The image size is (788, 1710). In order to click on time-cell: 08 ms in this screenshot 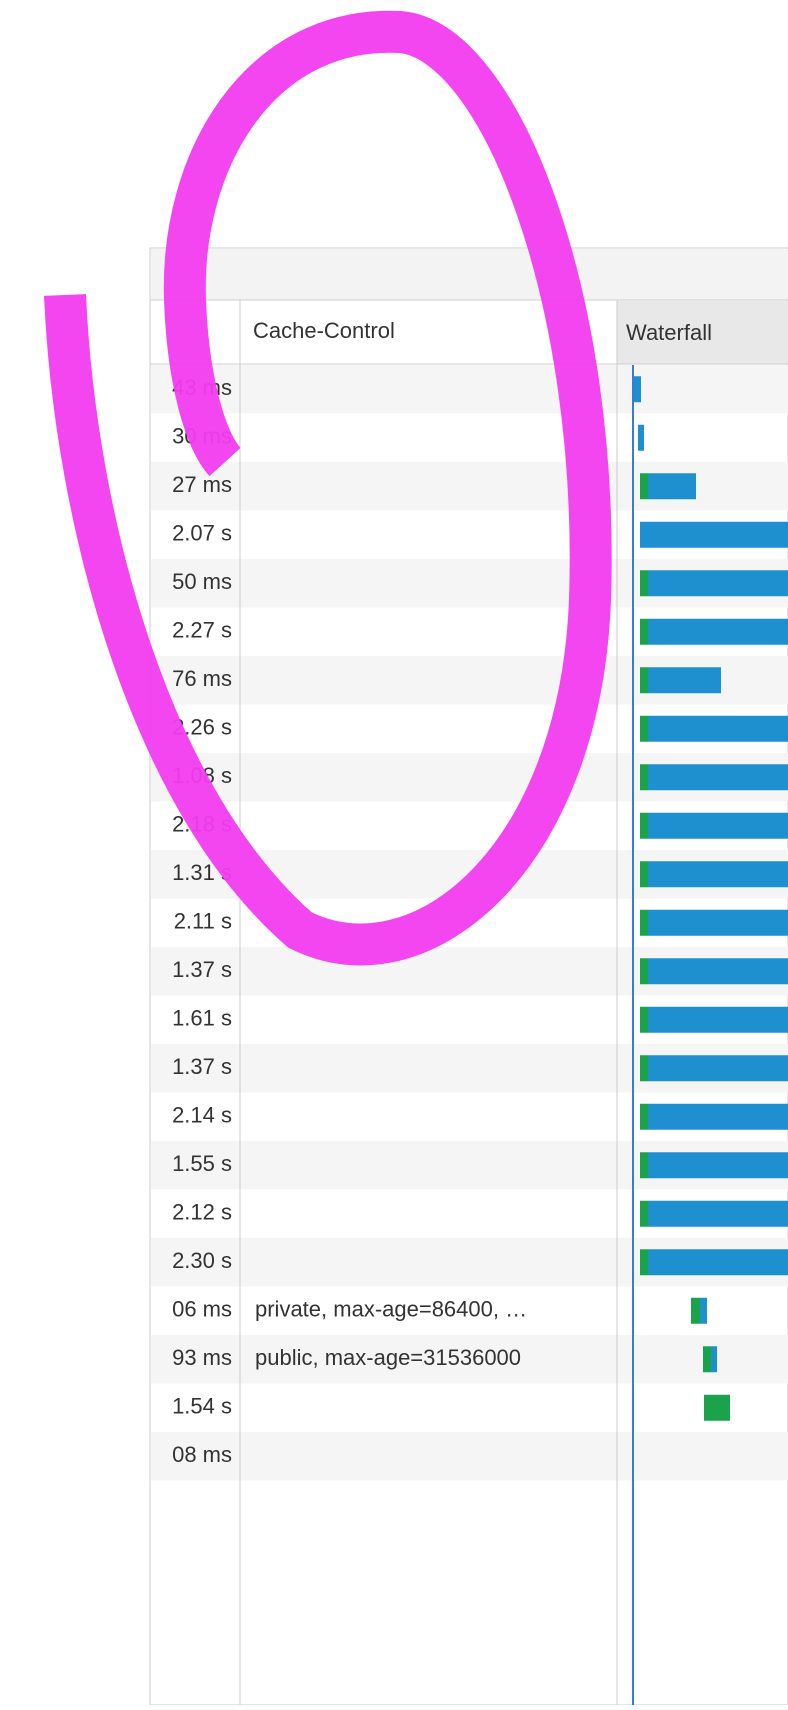, I will do `click(202, 1454)`.